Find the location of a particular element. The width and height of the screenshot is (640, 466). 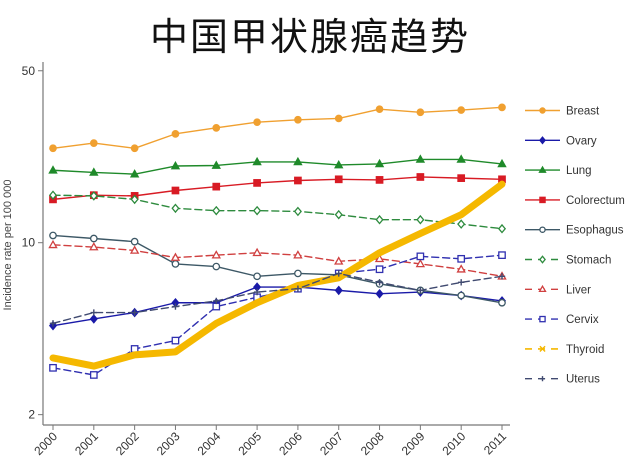

series-line-stomach is located at coordinates (277, 212).